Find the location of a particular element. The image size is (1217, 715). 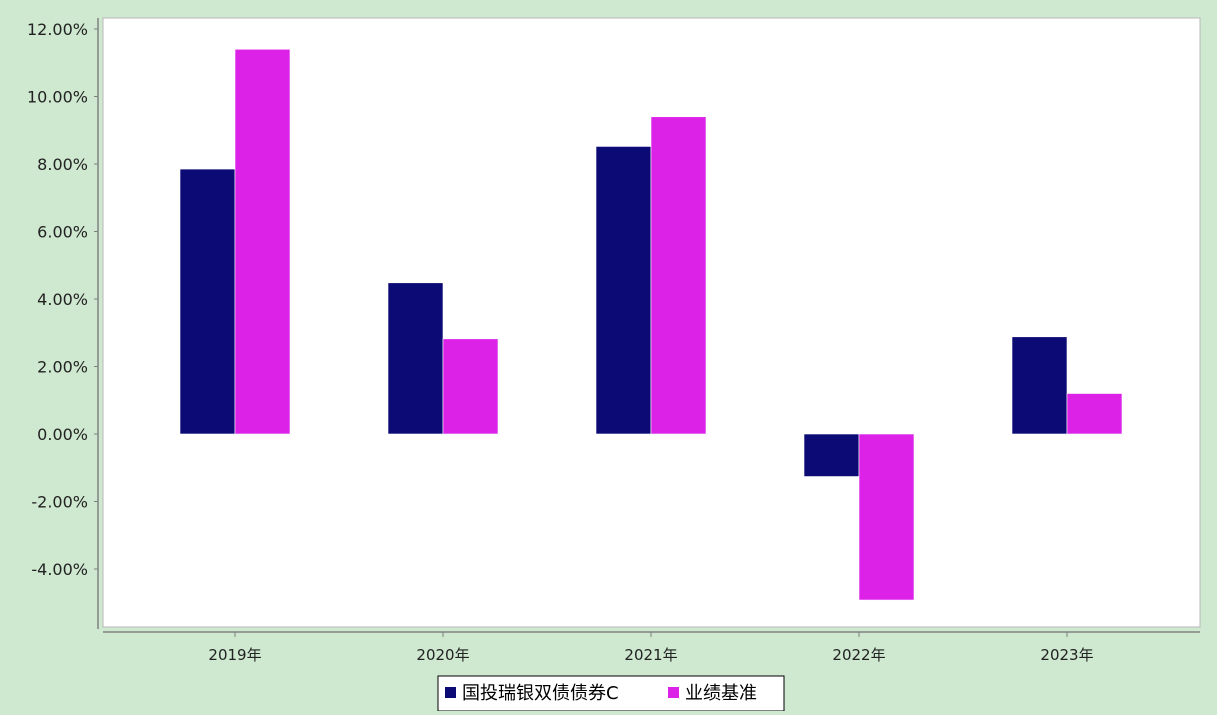

x-tick-label: 2023年 is located at coordinates (1066, 655).